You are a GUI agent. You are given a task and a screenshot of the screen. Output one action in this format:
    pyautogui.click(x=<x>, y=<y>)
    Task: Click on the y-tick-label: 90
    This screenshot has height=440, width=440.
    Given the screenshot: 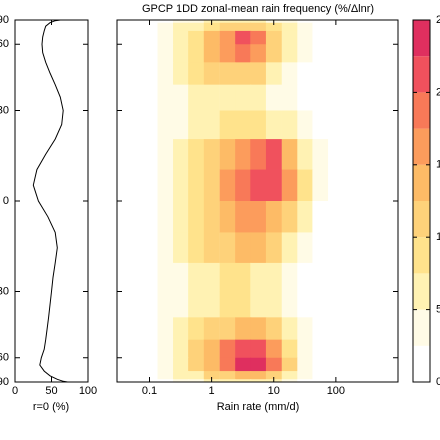 What is the action you would take?
    pyautogui.click(x=4, y=20)
    